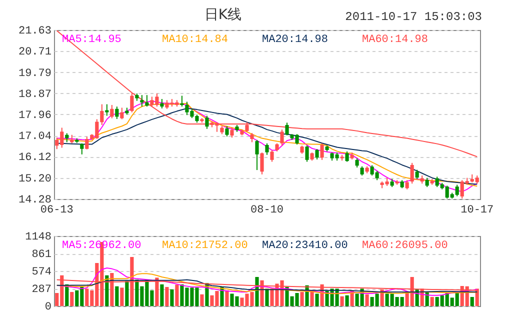 Image resolution: width=505 pixels, height=330 pixels. Describe the element at coordinates (205, 246) in the screenshot. I see `text: MA10:21752.00` at that location.